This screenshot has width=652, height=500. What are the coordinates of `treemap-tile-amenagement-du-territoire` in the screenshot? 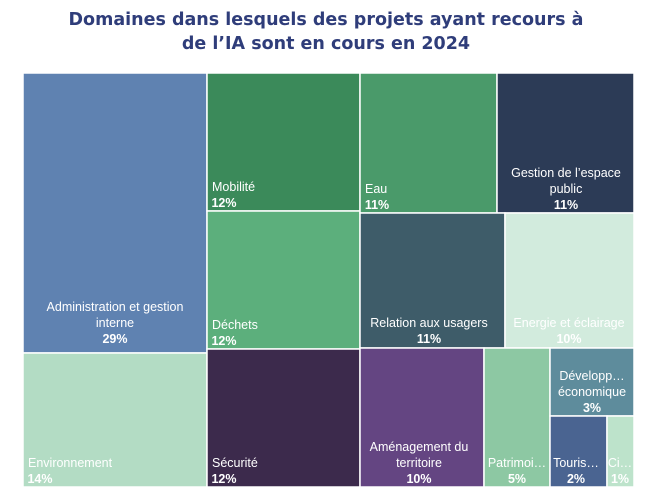 It's located at (422, 417).